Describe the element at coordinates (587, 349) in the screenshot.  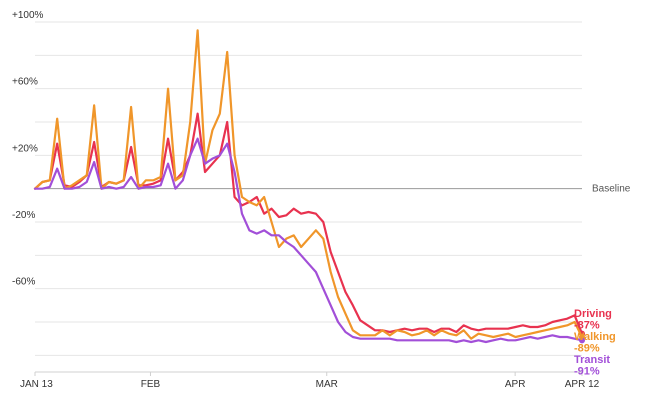
I see `series-value-label-walking: -89%` at that location.